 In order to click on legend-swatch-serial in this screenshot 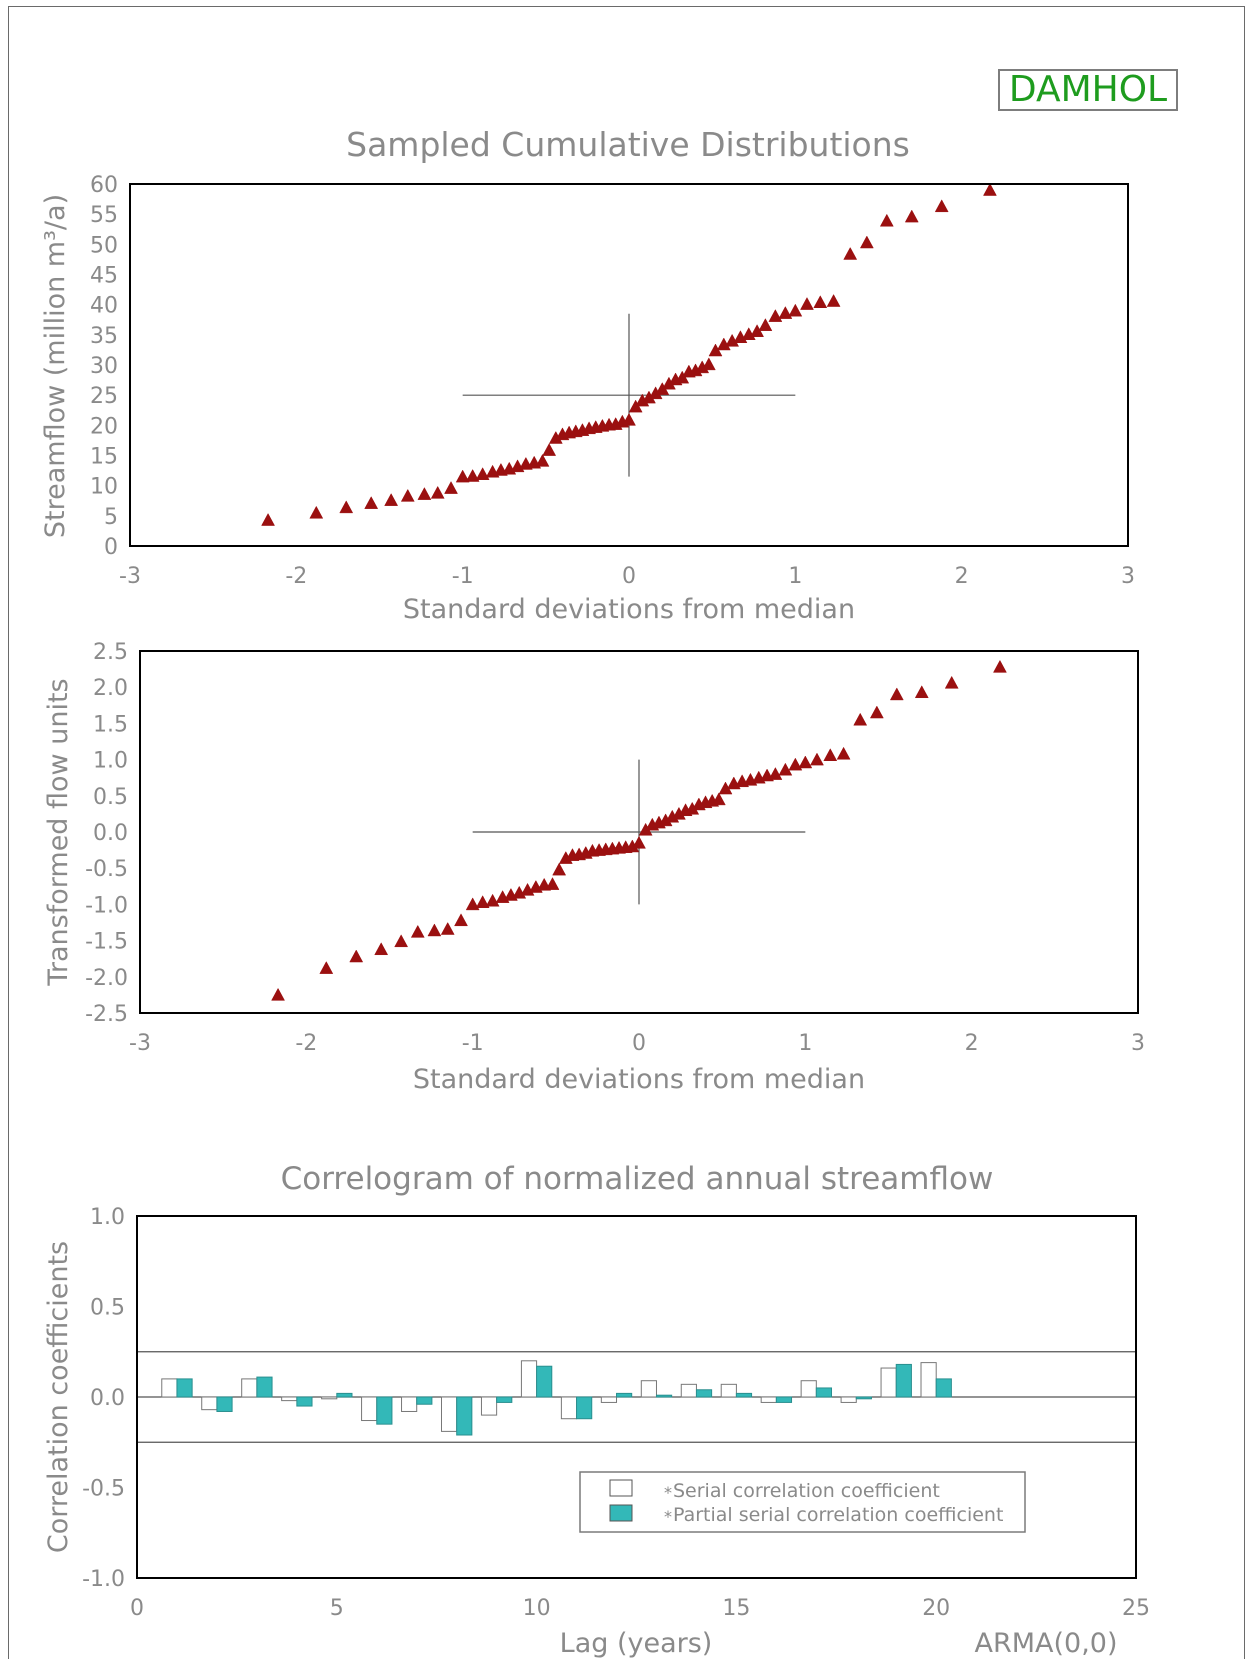, I will do `click(621, 1488)`.